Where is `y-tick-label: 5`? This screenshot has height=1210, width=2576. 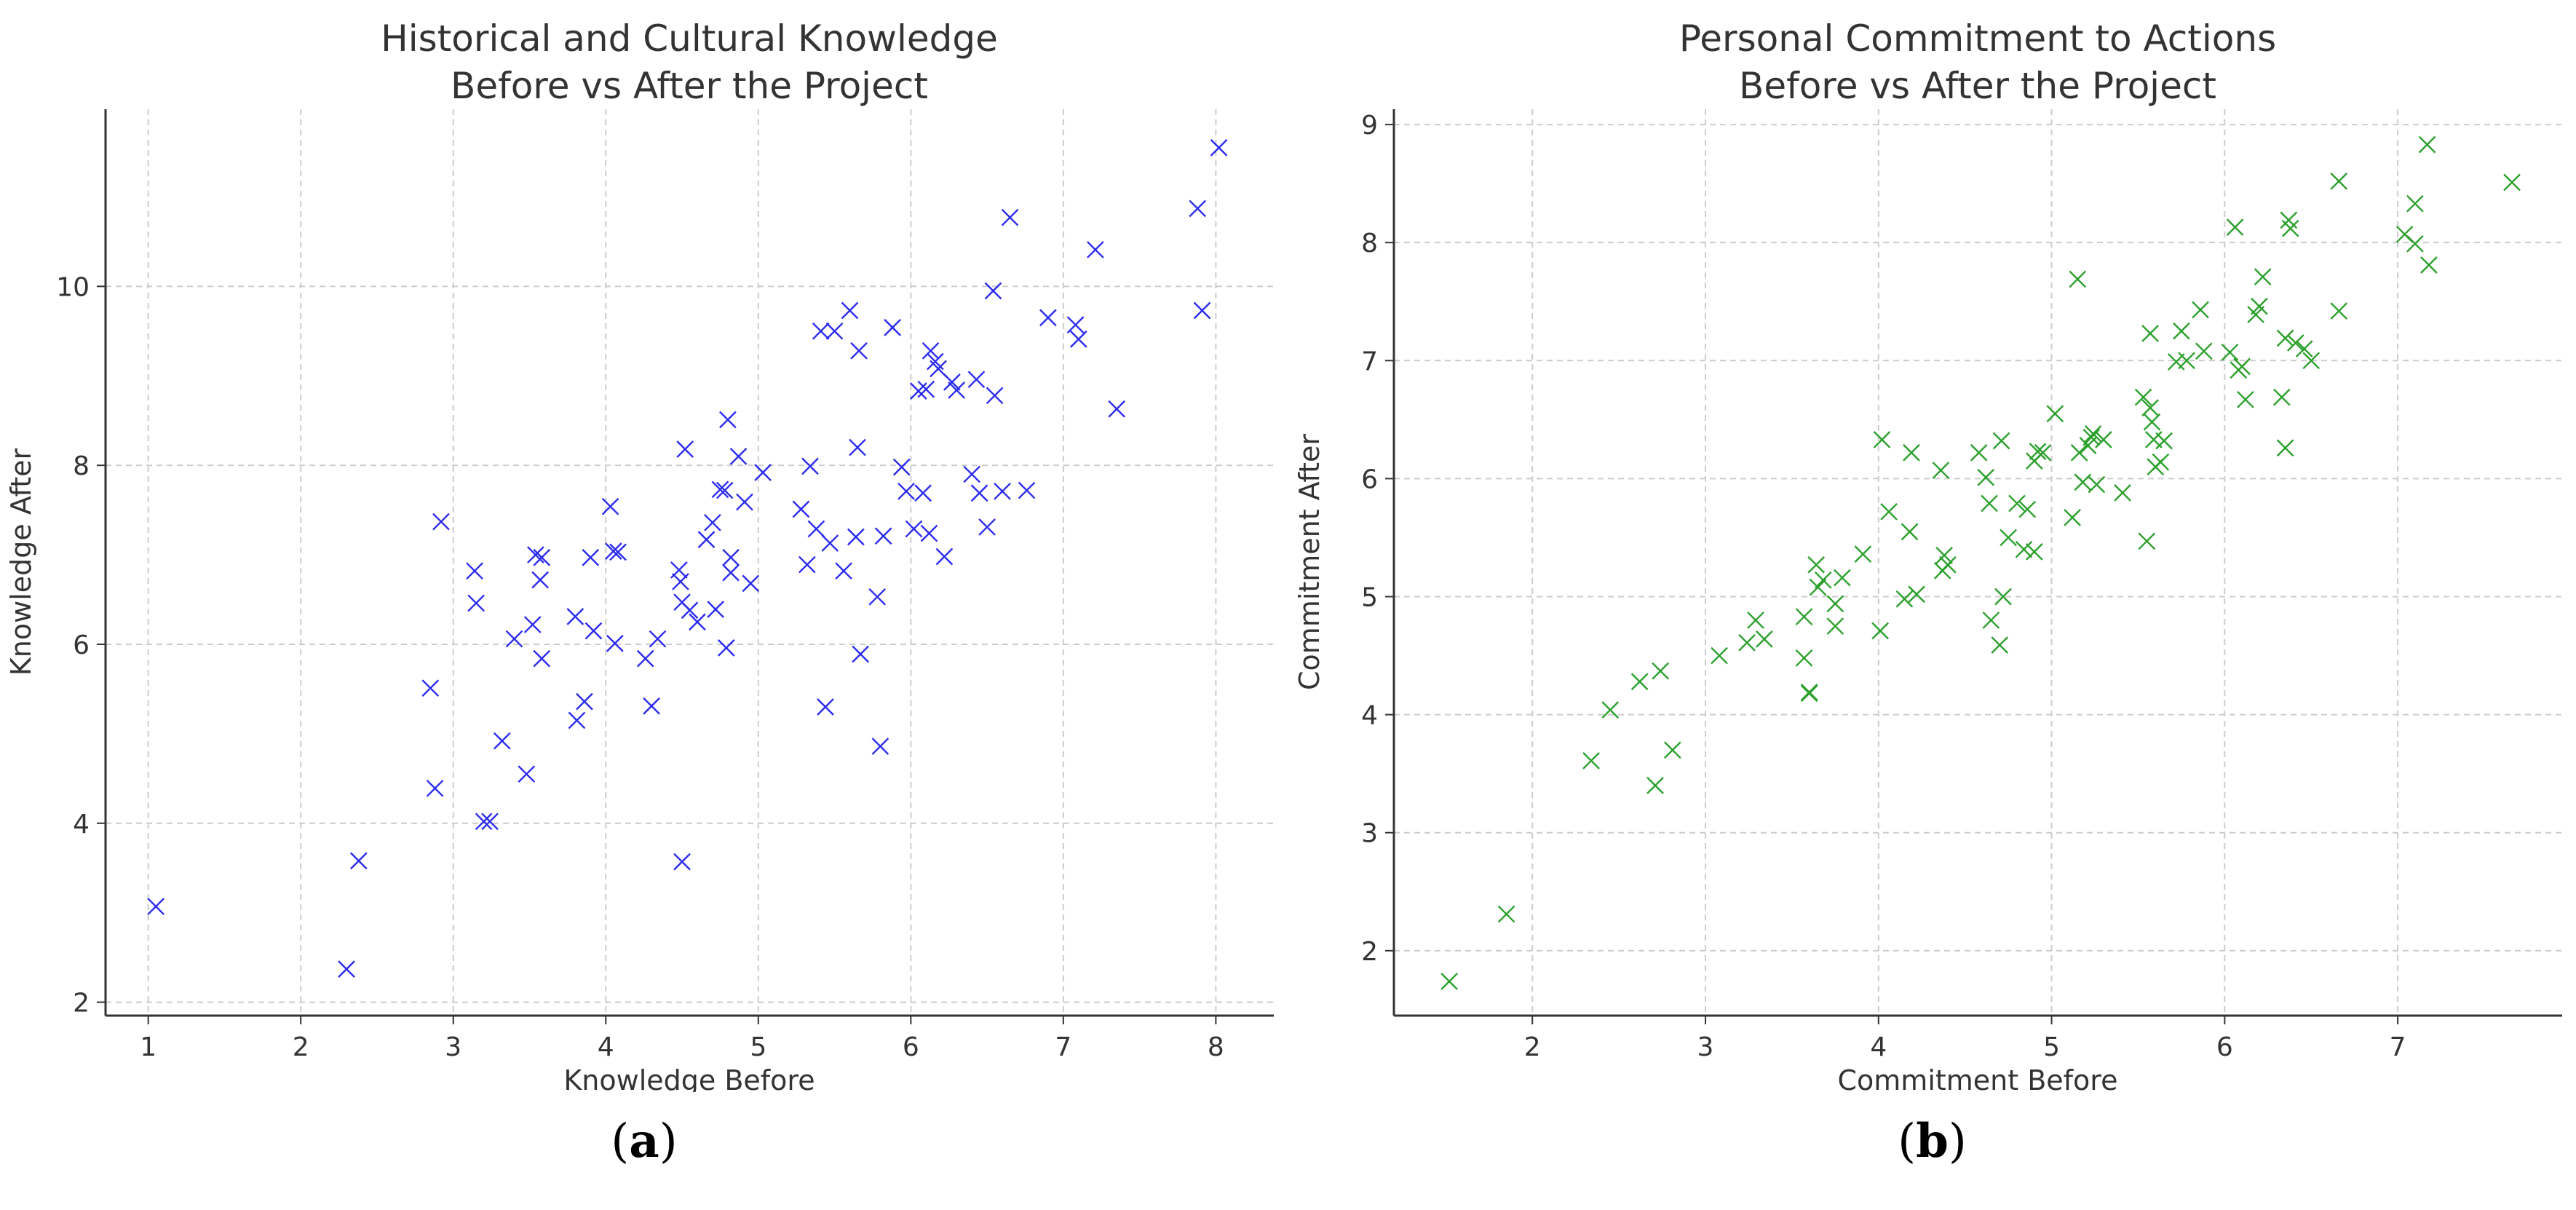
y-tick-label: 5 is located at coordinates (1369, 598).